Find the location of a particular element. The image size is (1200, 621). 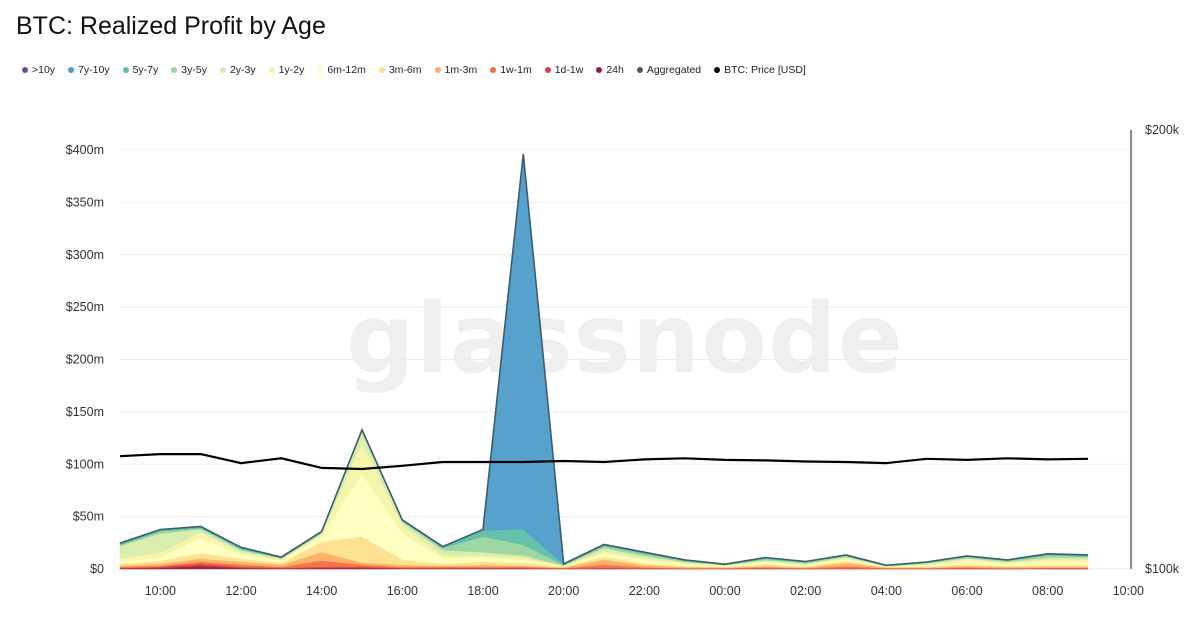

watermark: glassnode is located at coordinates (625, 339).